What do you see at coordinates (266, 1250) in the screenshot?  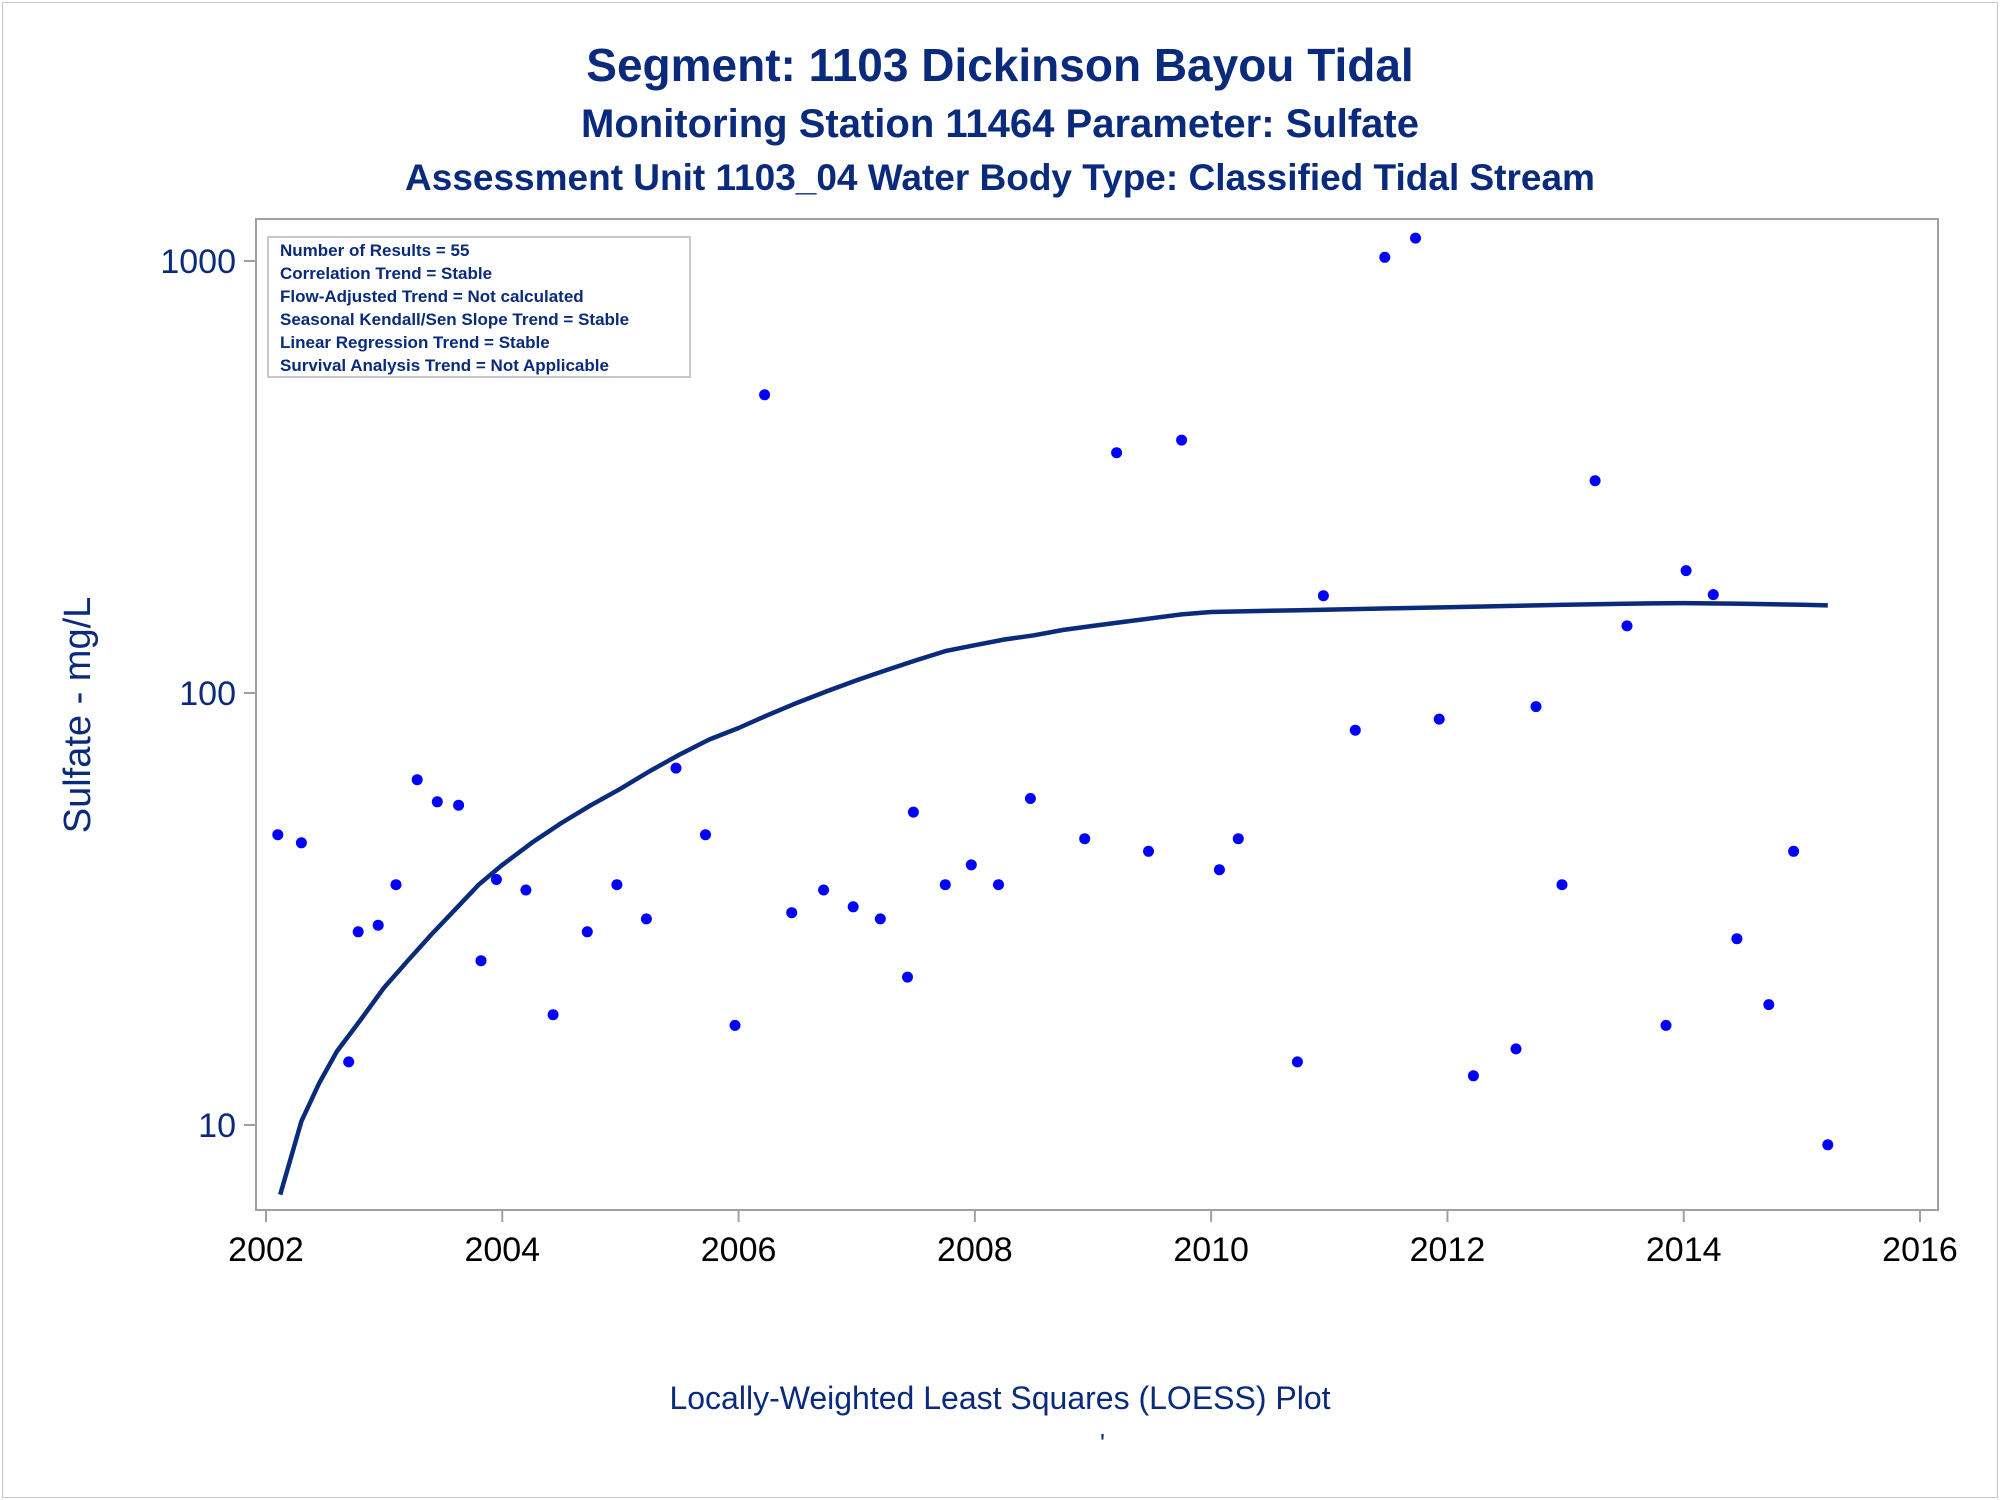 I see `x-tick-label: 2002` at bounding box center [266, 1250].